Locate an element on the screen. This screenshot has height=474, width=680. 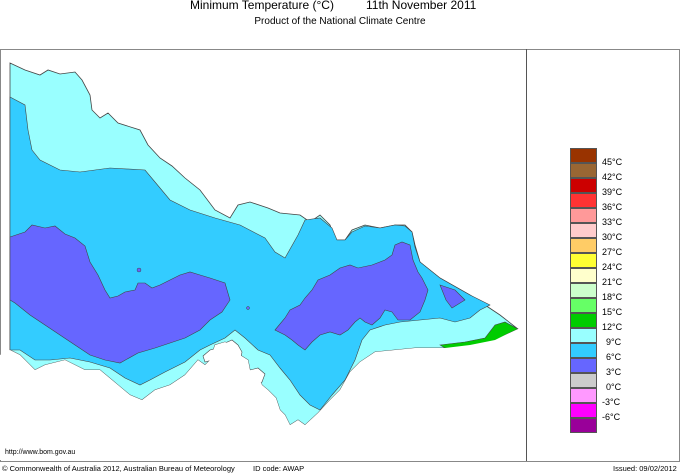
legend-label: 42°C is located at coordinates (612, 177).